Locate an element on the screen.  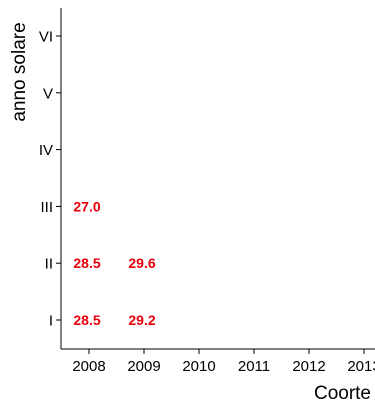
x-tick-label: 2009 is located at coordinates (143, 366).